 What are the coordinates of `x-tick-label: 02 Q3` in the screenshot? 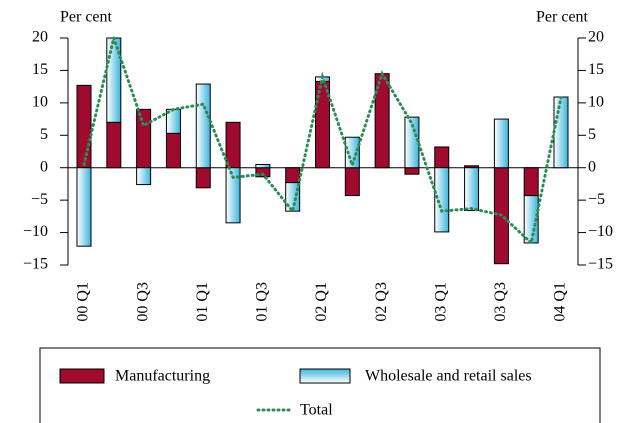 It's located at (381, 302).